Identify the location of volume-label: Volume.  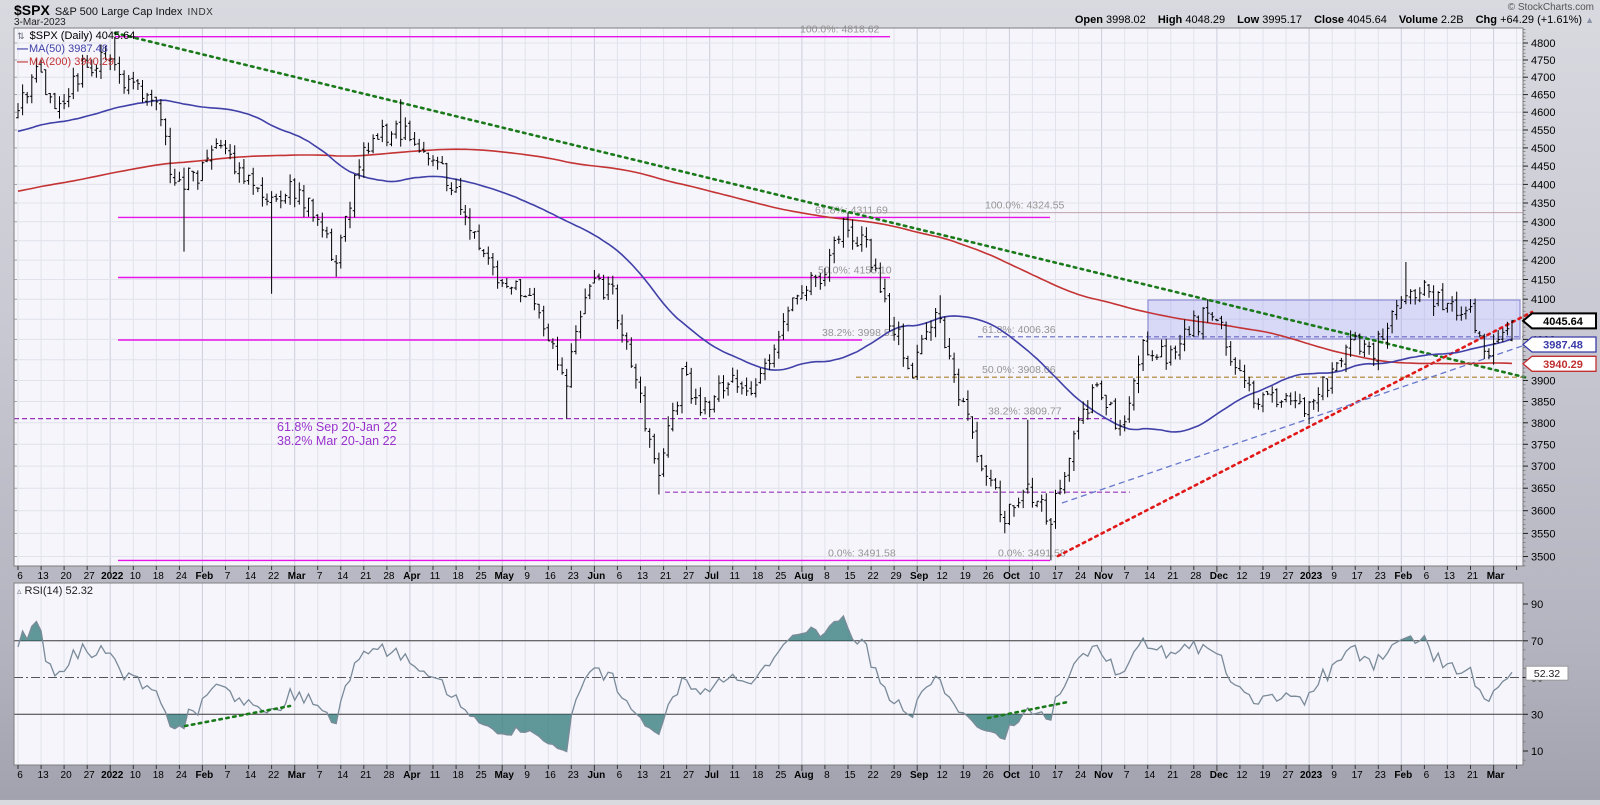
(1418, 20).